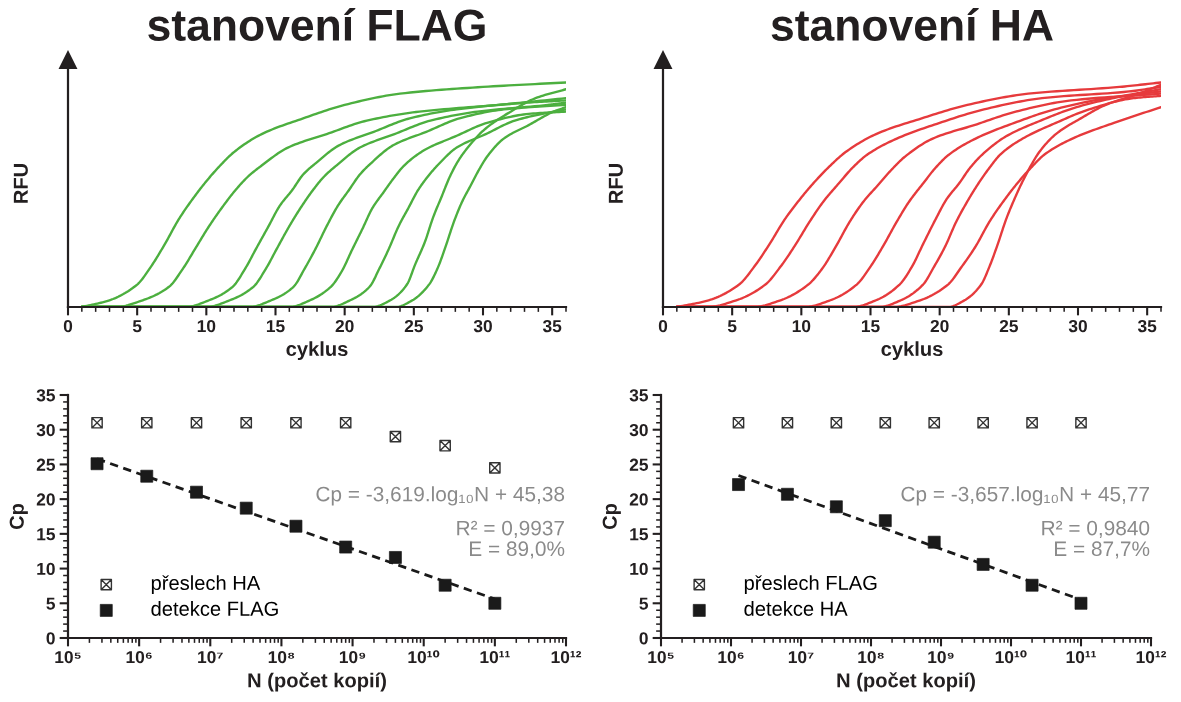 This screenshot has width=1181, height=702. I want to click on annotation: R² = 0,9840, so click(1096, 529).